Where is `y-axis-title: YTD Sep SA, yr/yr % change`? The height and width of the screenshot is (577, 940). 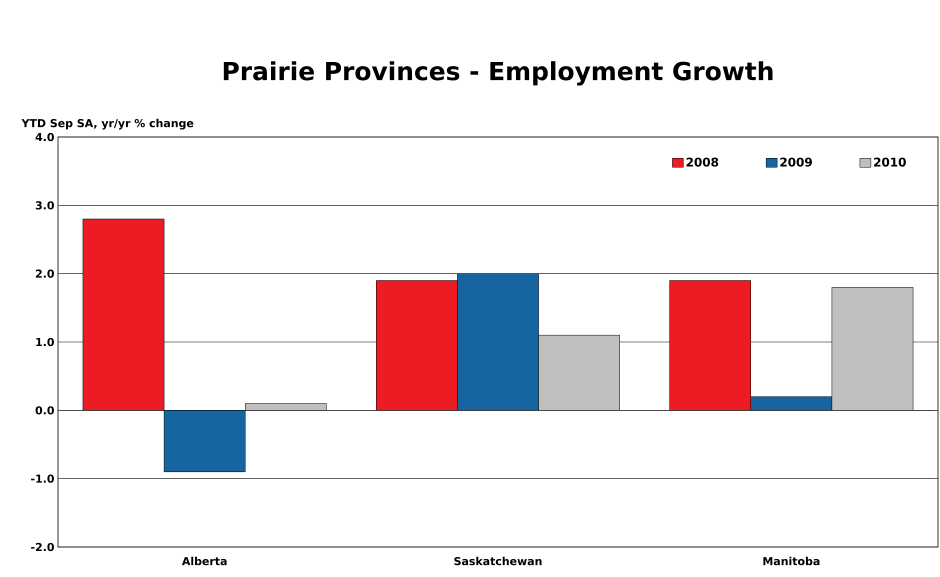 y-axis-title: YTD Sep SA, yr/yr % change is located at coordinates (107, 124).